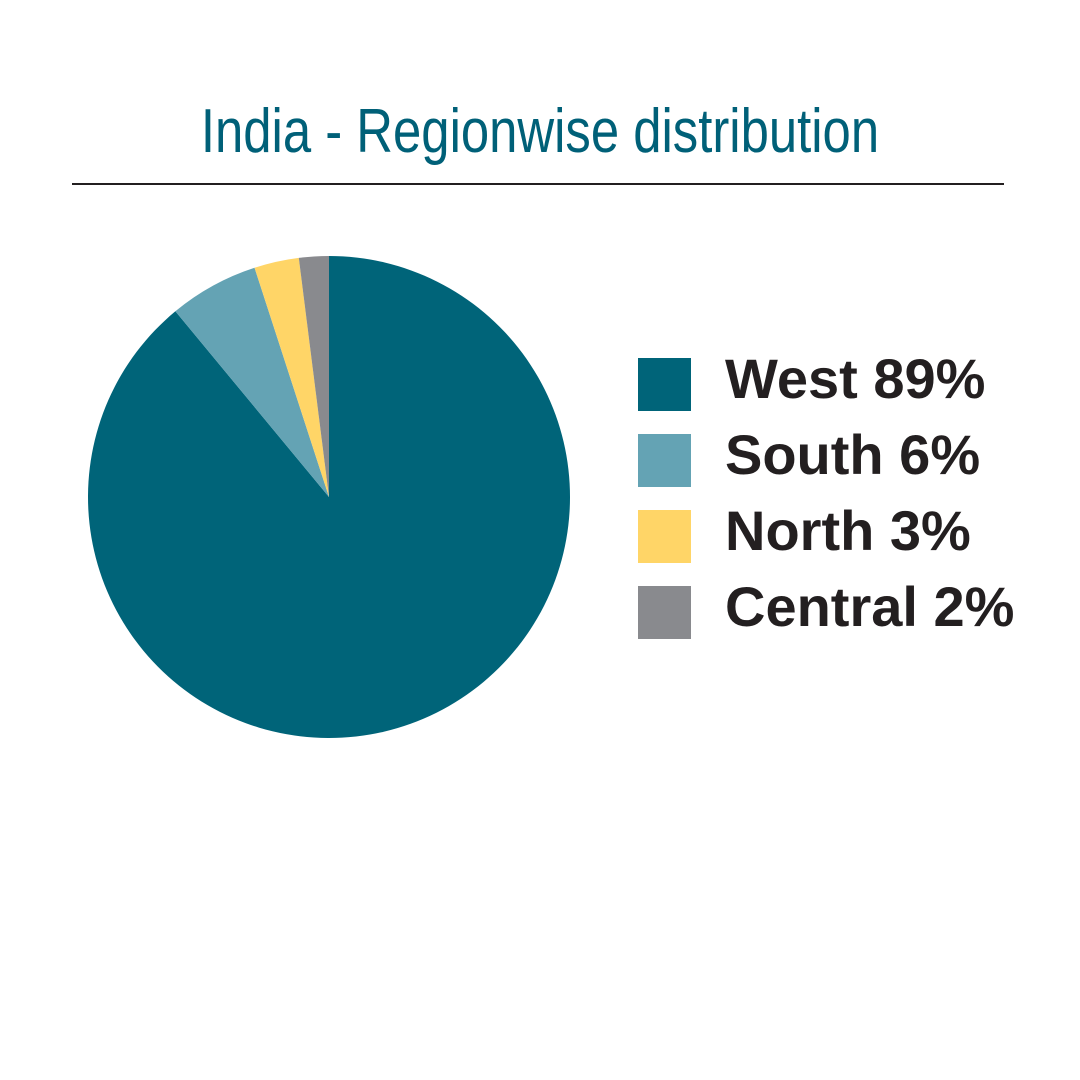  Describe the element at coordinates (848, 530) in the screenshot. I see `legend-label-north: North 3%` at that location.